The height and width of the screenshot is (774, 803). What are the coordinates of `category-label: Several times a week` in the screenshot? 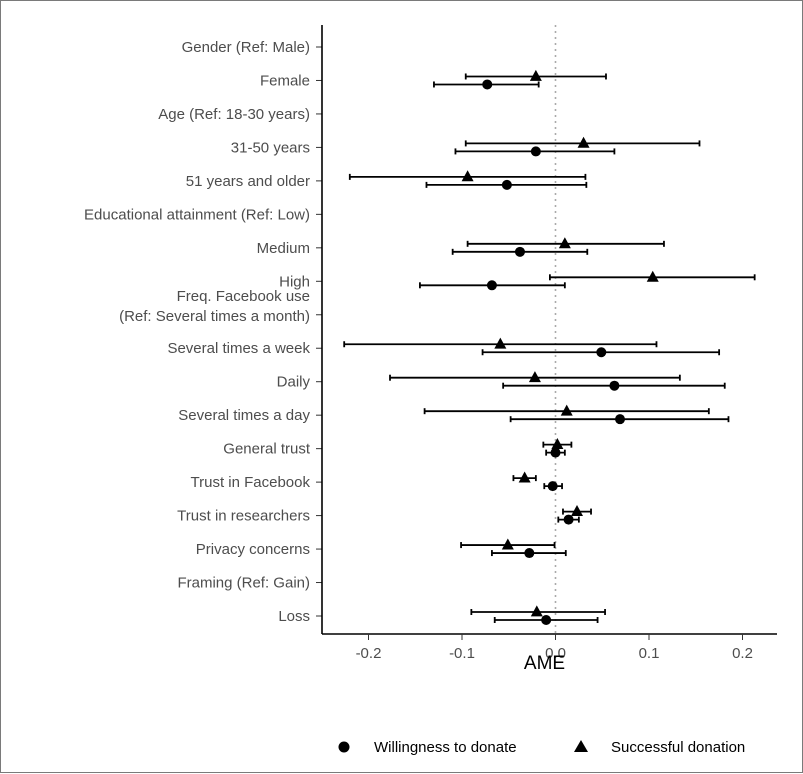 It's located at (238, 348).